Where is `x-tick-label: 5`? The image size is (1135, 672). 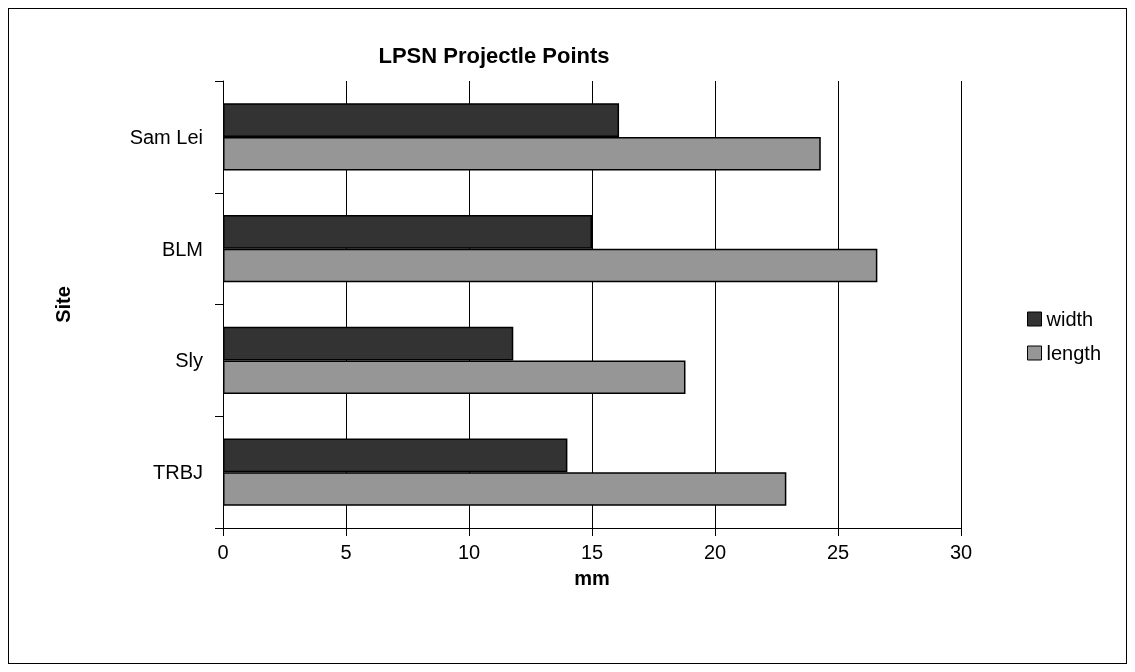
x-tick-label: 5 is located at coordinates (346, 552).